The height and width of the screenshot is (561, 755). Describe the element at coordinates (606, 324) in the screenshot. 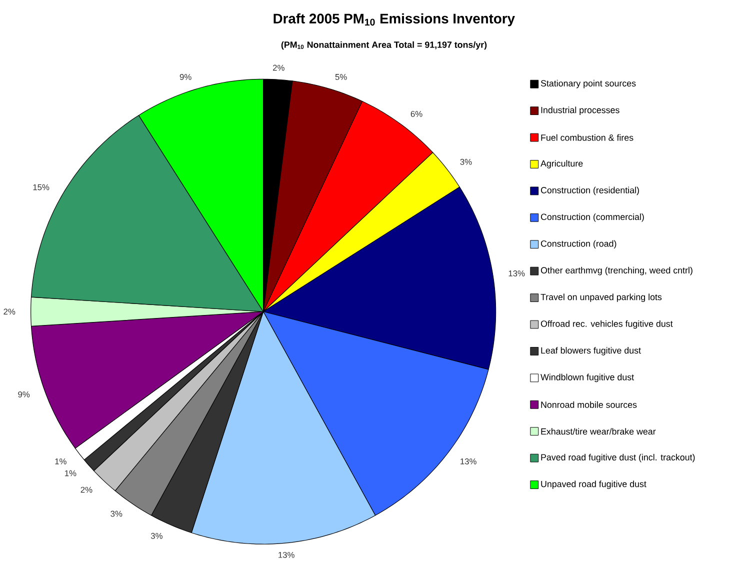

I see `legend-label: Offroad rec. vehicles fugitive dust` at that location.